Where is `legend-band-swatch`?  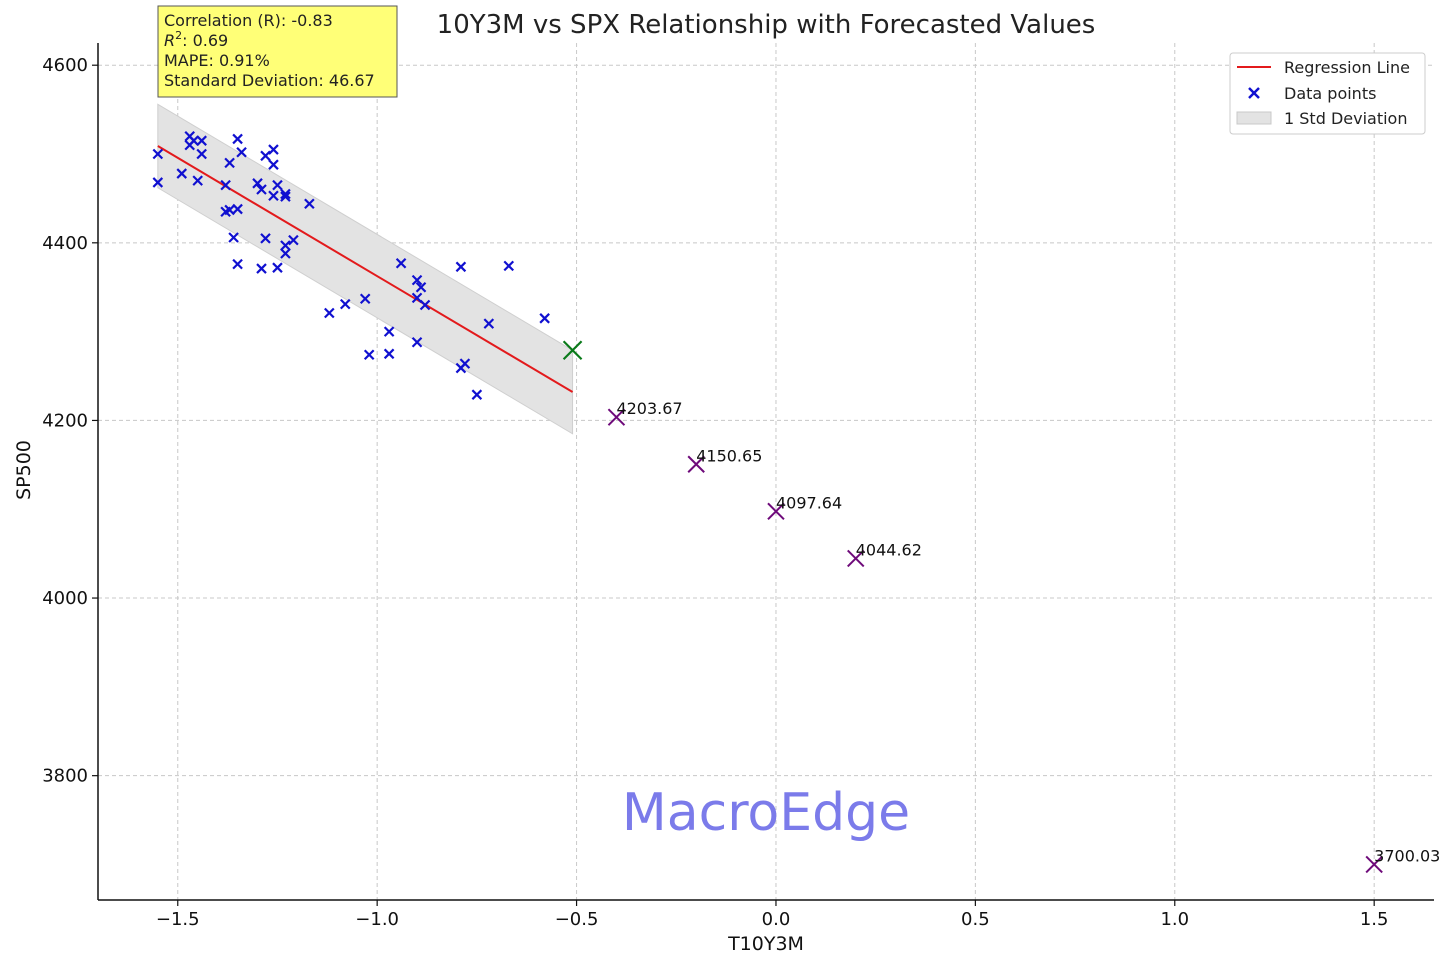
legend-band-swatch is located at coordinates (1254, 118).